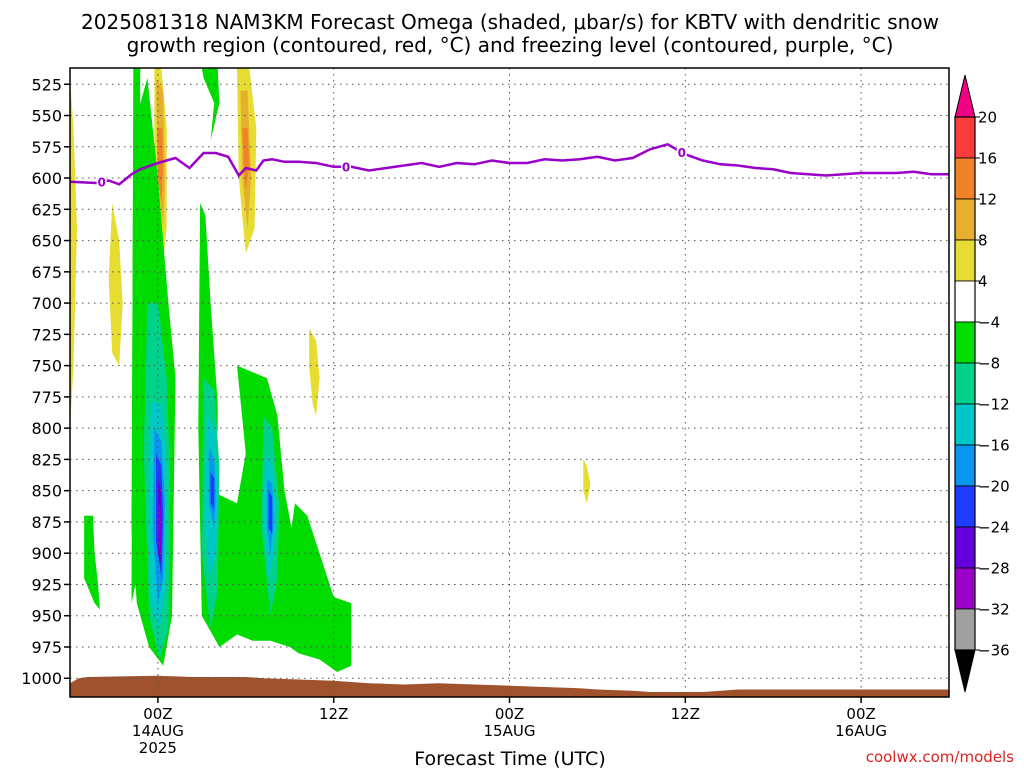 The height and width of the screenshot is (768, 1024). What do you see at coordinates (983, 282) in the screenshot?
I see `colorbar-label-4: 4` at bounding box center [983, 282].